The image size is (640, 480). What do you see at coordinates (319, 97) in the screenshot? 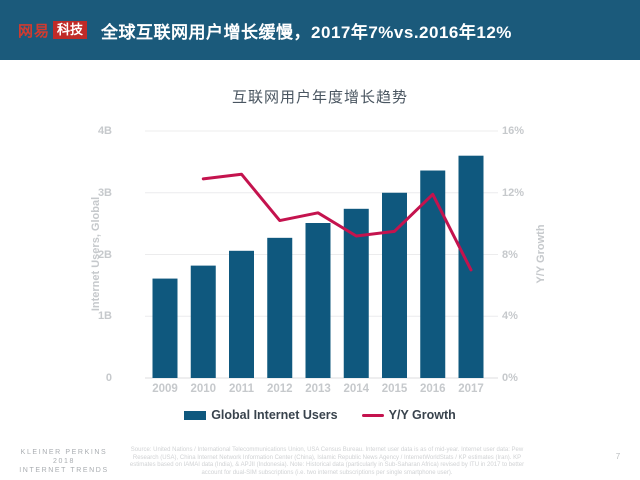
I see `chart-title: 互联网用户年度增长趋势` at bounding box center [319, 97].